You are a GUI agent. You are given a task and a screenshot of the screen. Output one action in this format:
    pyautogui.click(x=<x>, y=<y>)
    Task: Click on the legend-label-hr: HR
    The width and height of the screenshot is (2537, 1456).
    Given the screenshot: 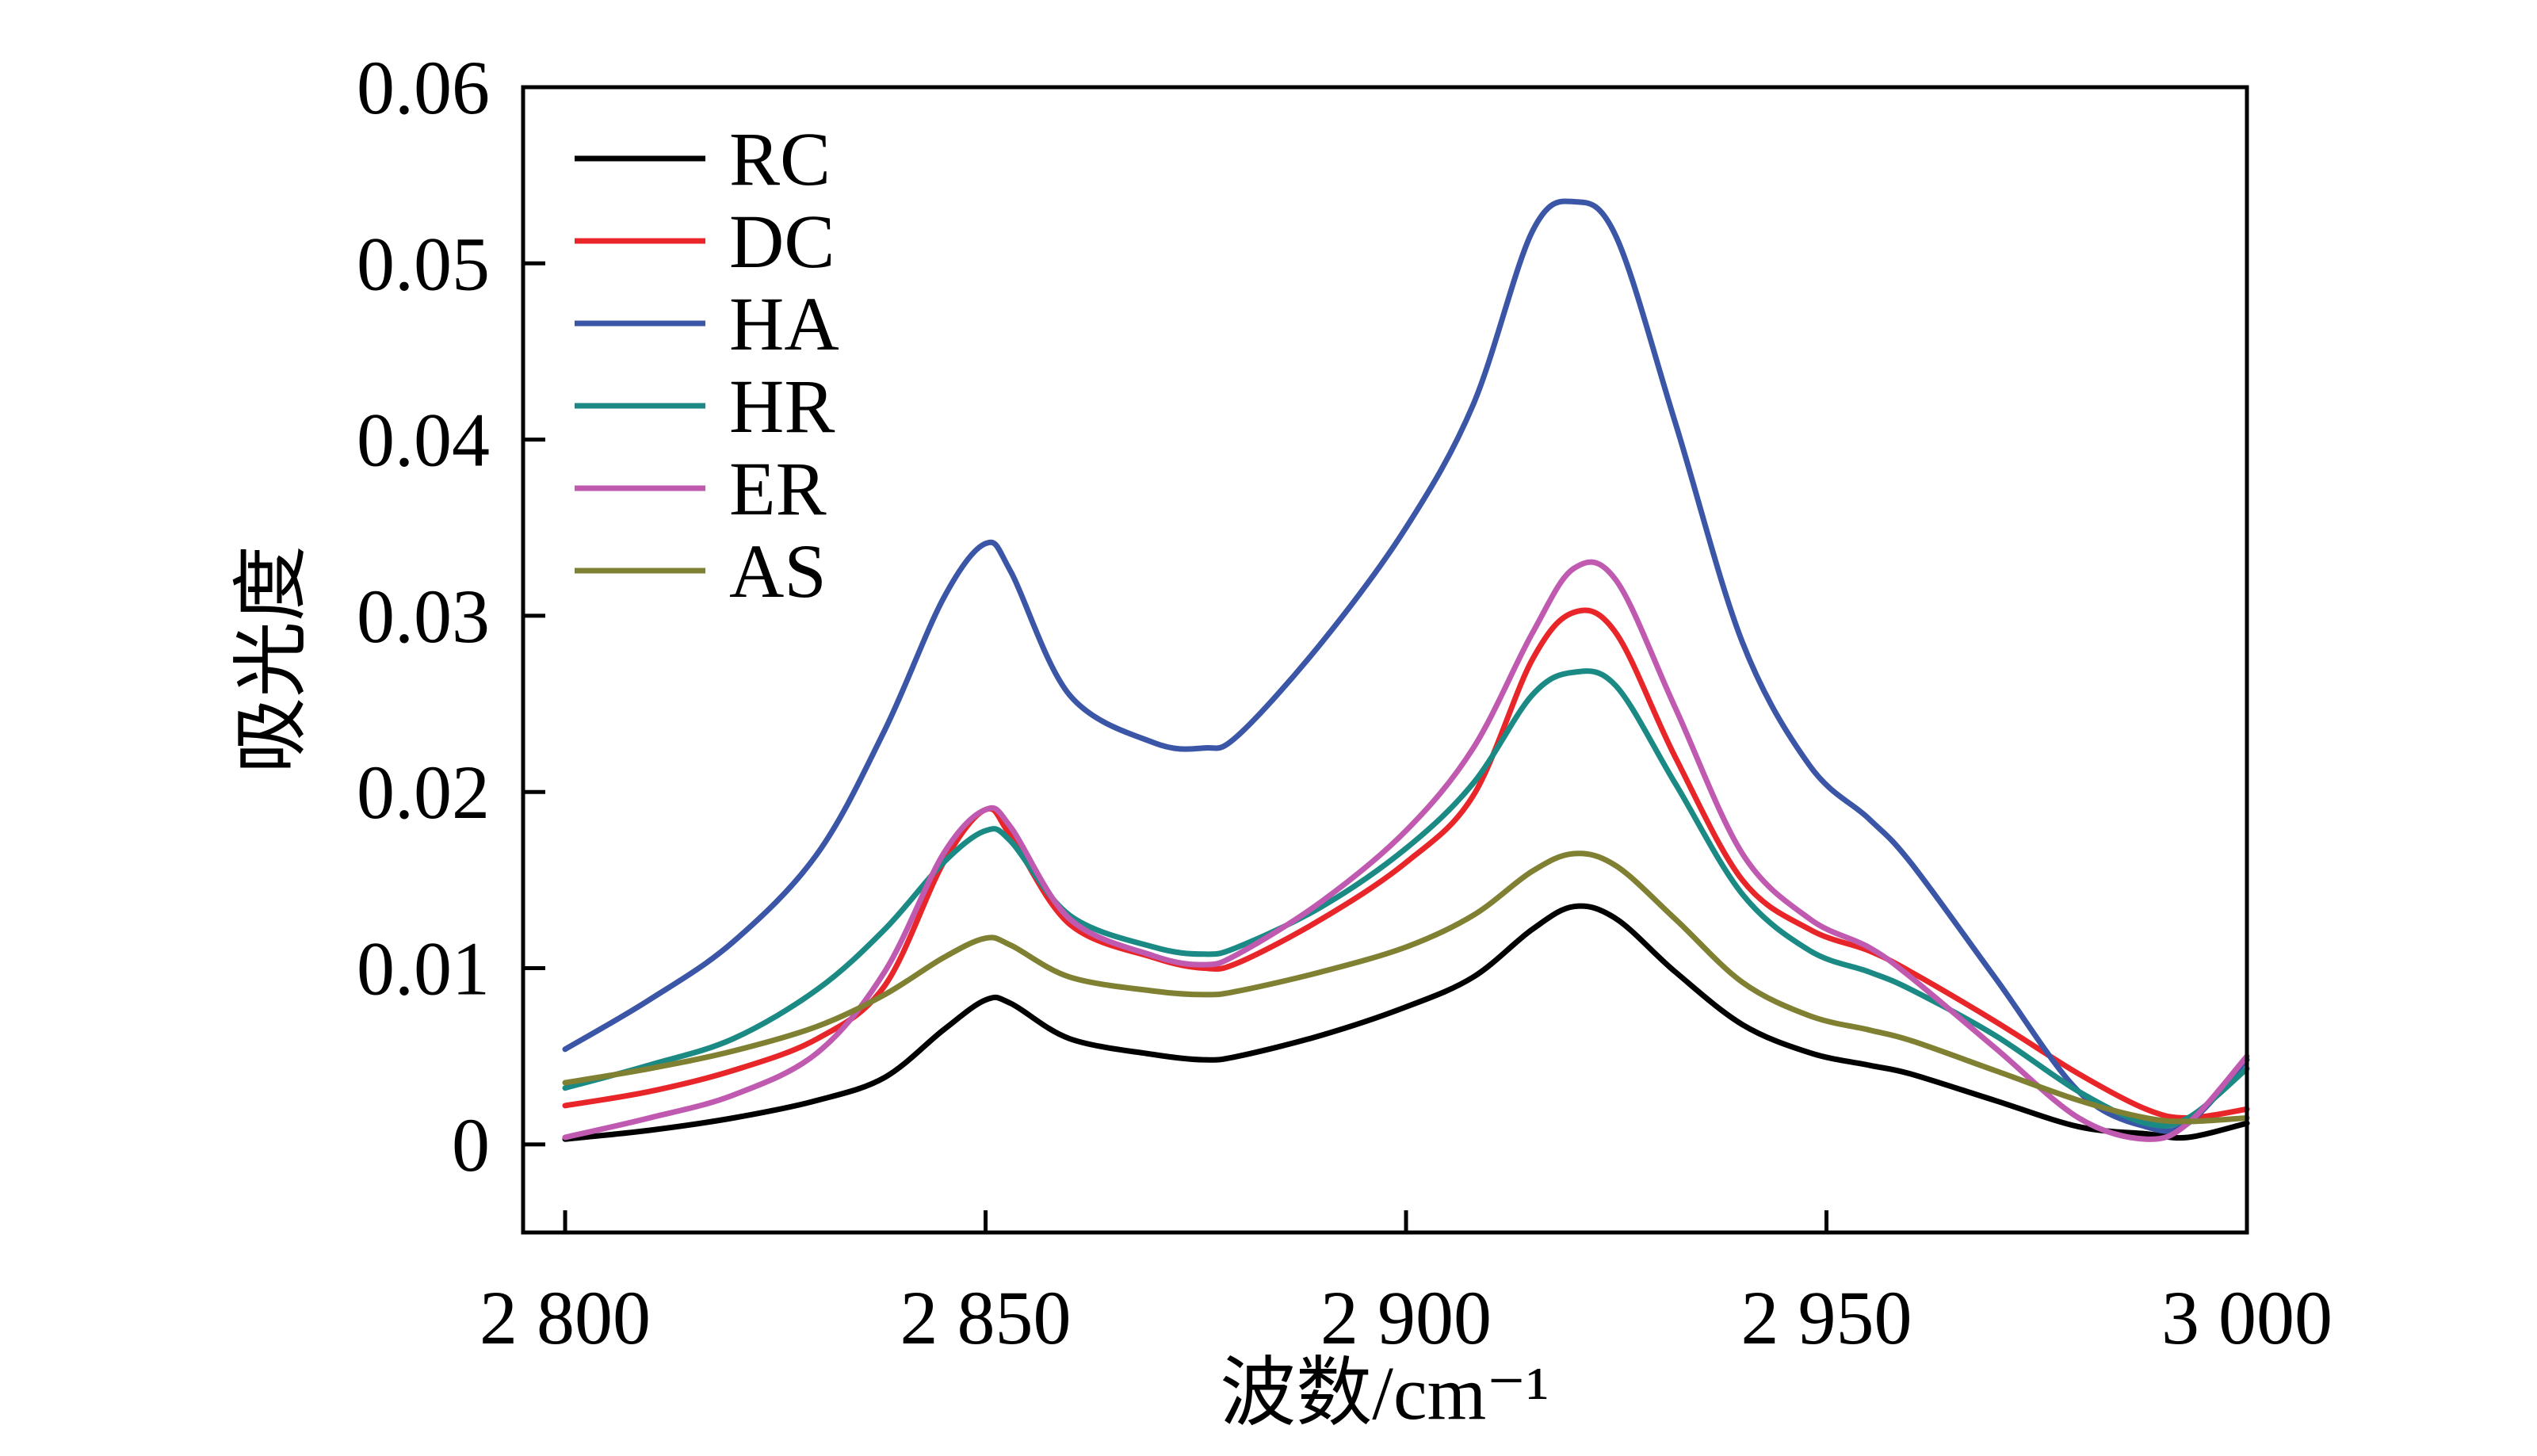 What is the action you would take?
    pyautogui.click(x=782, y=406)
    